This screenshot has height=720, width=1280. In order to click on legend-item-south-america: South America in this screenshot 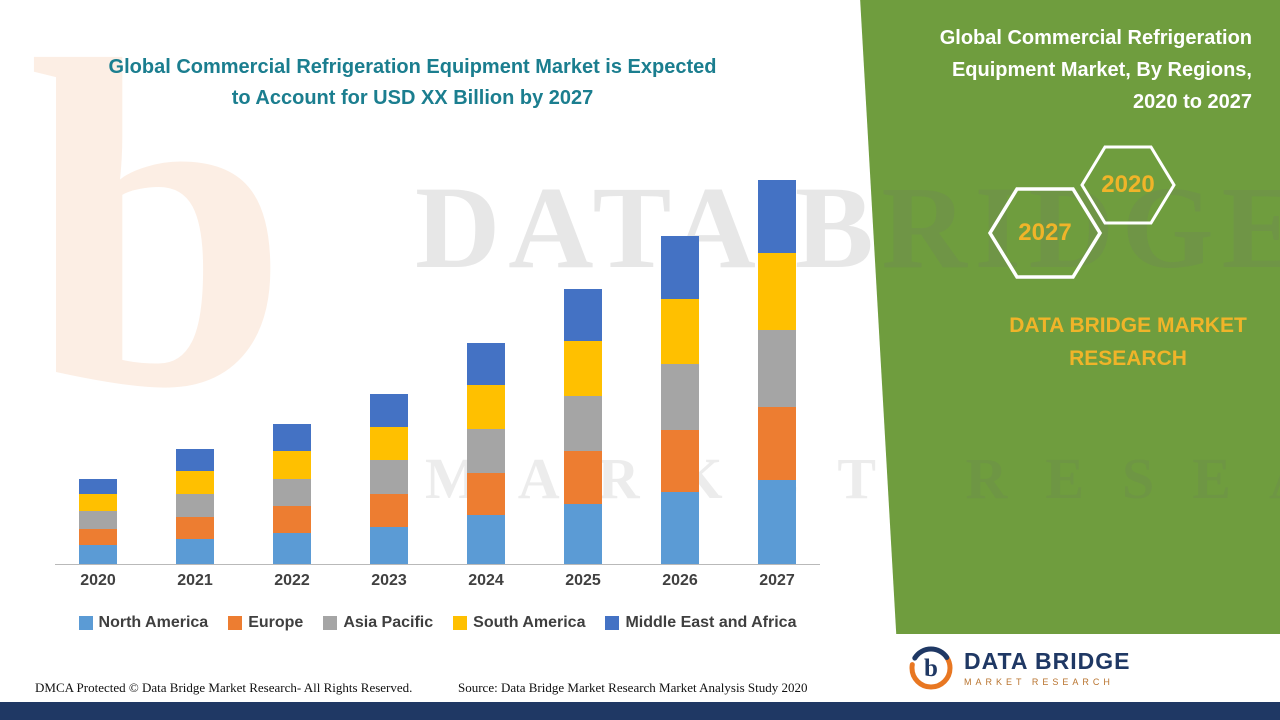, I will do `click(519, 623)`.